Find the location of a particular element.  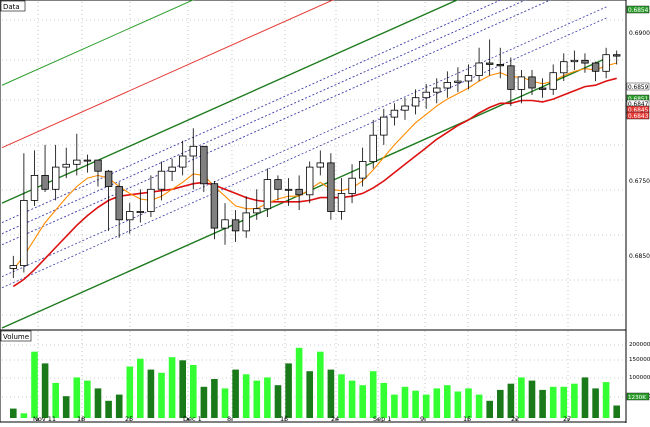

y-tick-label: 0.6750 is located at coordinates (639, 181).